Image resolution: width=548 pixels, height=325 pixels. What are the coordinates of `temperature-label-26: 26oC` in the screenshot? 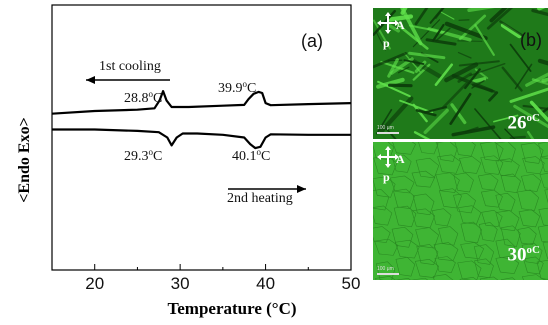 It's located at (523, 122).